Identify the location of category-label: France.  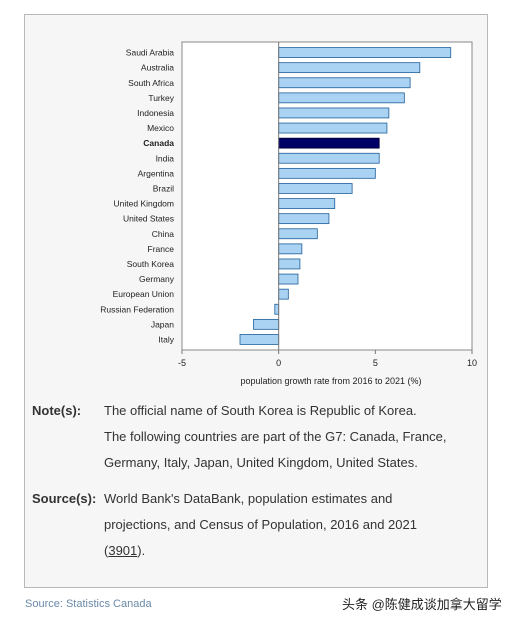
(161, 249).